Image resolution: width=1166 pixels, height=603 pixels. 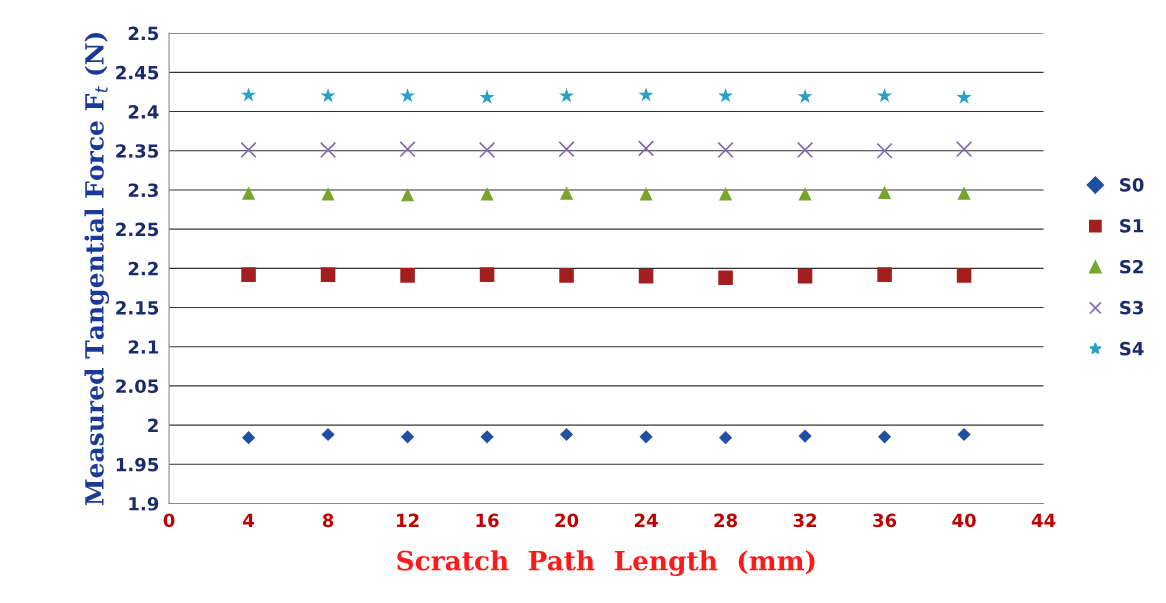 What do you see at coordinates (1043, 520) in the screenshot?
I see `x-tick-label: 44` at bounding box center [1043, 520].